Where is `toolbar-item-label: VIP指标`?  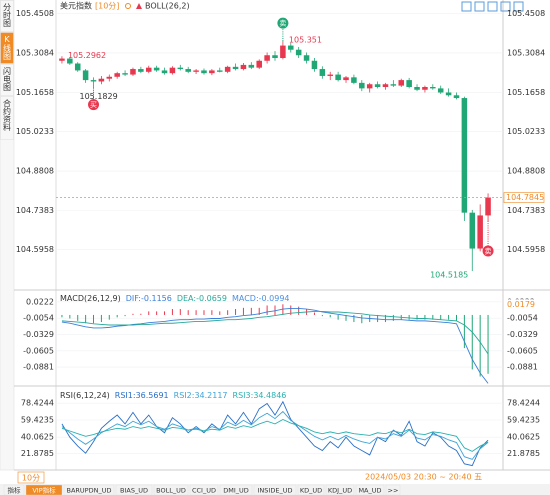 toolbar-item-label: VIP指标 is located at coordinates (44, 490).